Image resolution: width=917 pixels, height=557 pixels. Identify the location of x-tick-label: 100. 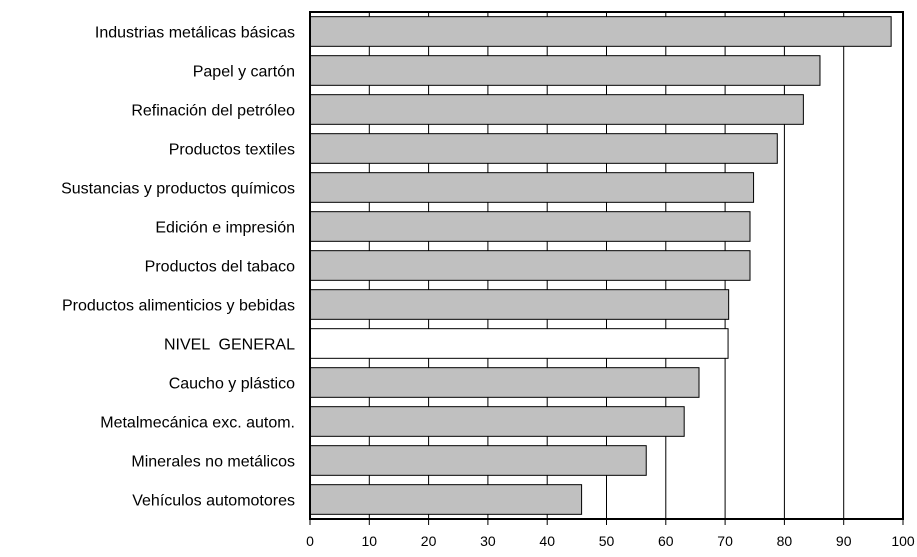
(903, 541).